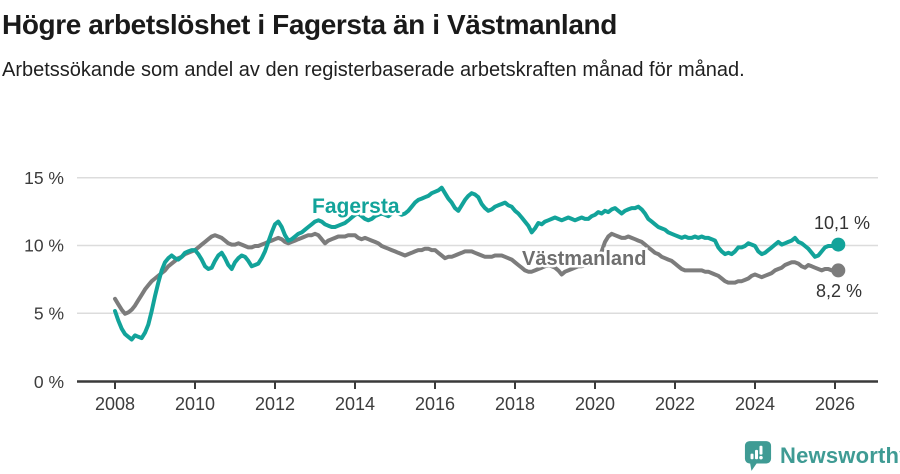 The width and height of the screenshot is (900, 474). Describe the element at coordinates (761, 450) in the screenshot. I see `logo-exclamation-bar` at that location.